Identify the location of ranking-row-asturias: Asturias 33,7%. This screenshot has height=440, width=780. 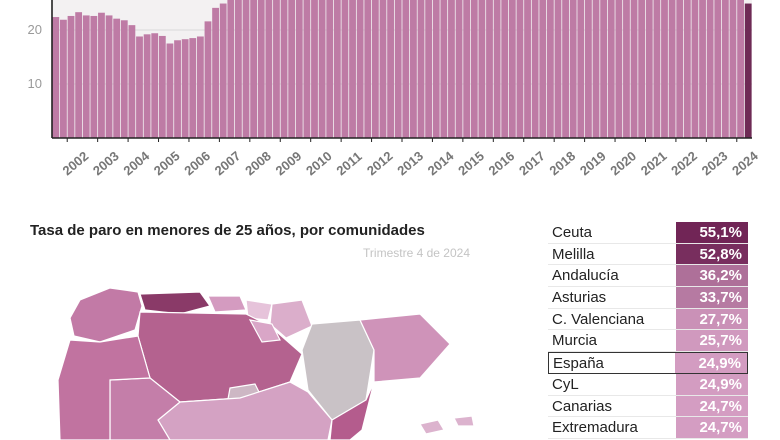
(648, 298).